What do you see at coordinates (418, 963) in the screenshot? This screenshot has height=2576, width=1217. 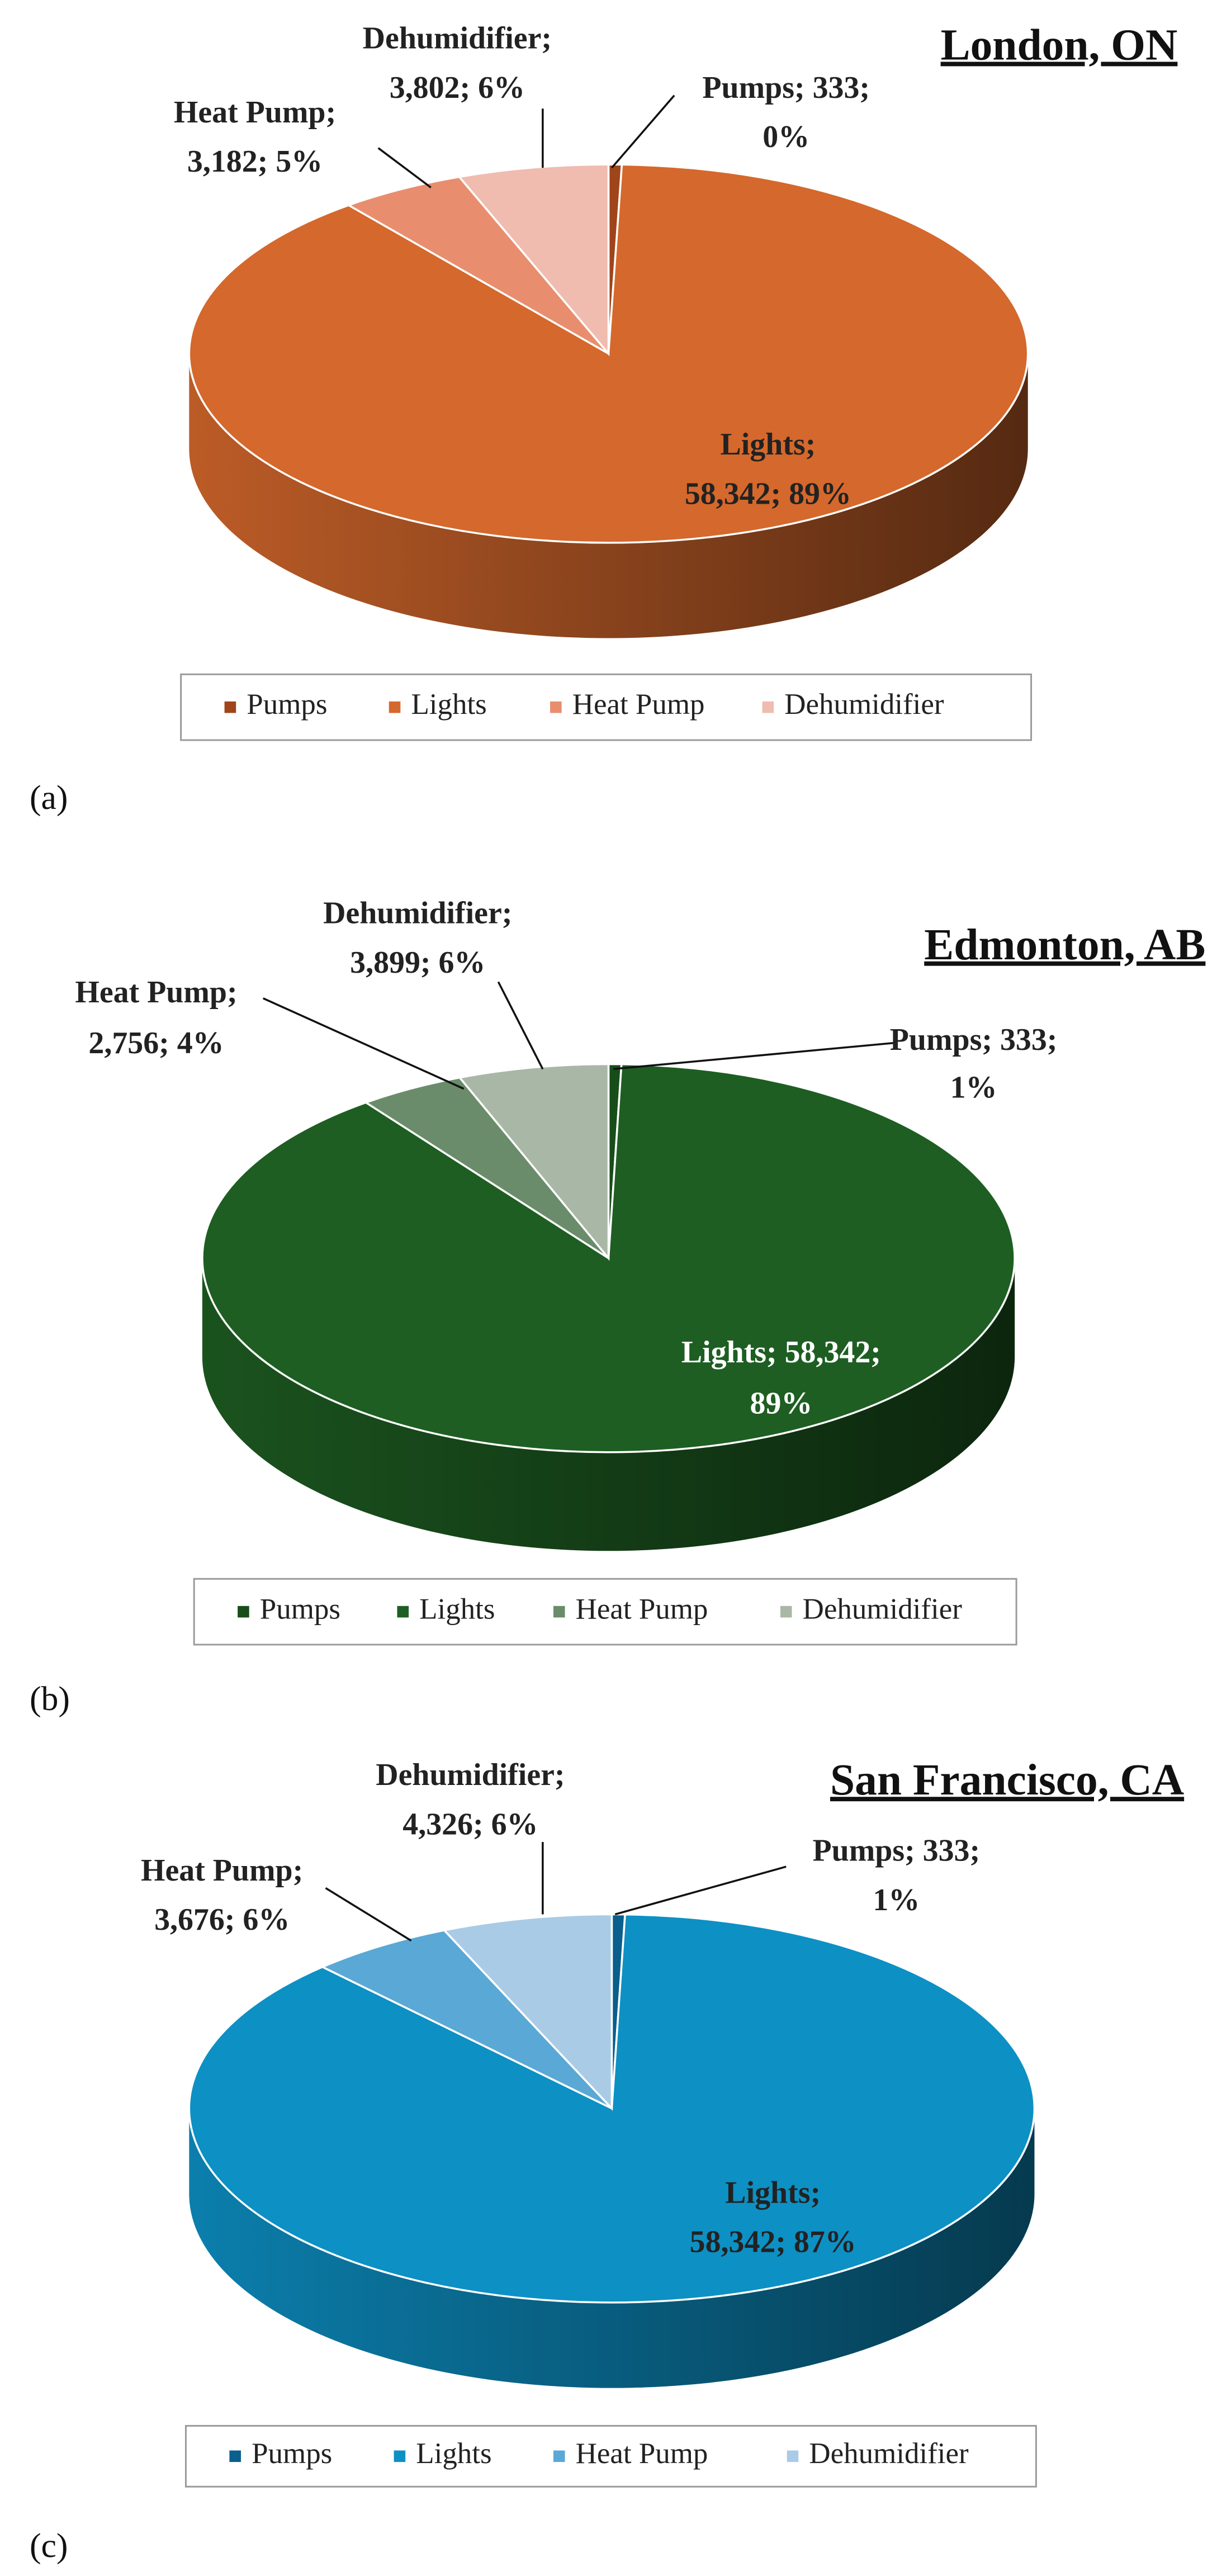 I see `data-label-line: 3,899; 6%` at bounding box center [418, 963].